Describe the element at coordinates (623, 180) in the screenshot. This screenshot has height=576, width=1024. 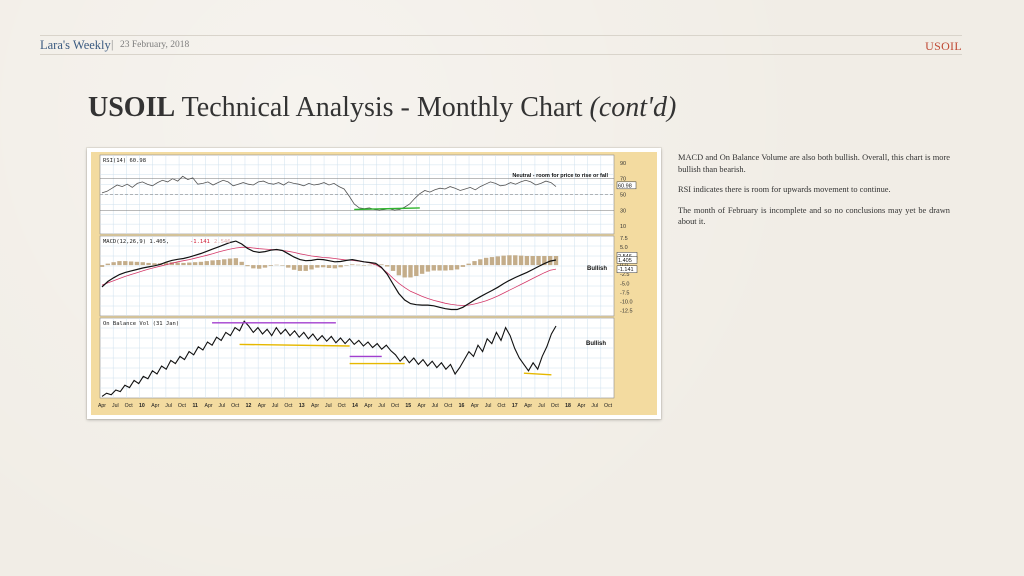
I see `rsi-tick-label: 70` at that location.